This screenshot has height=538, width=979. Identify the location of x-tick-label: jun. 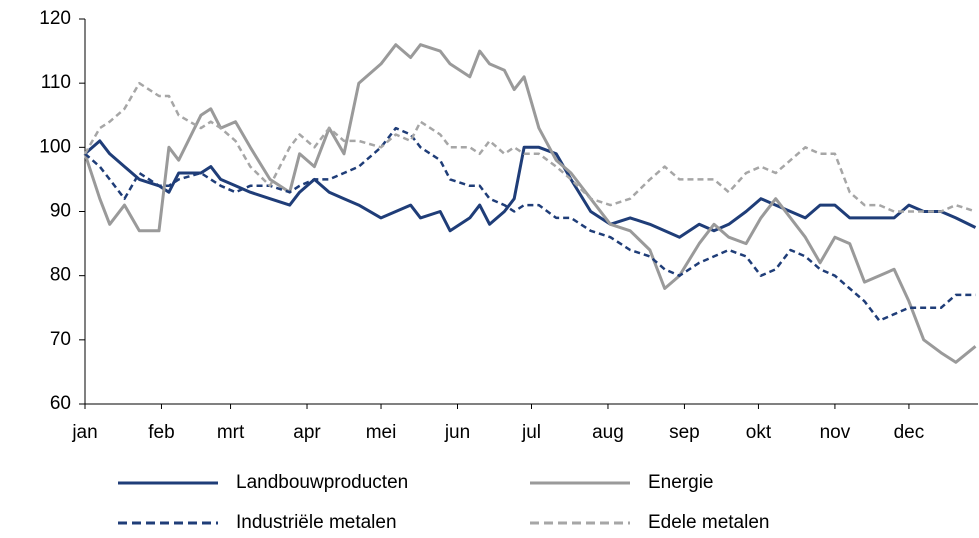
(457, 432).